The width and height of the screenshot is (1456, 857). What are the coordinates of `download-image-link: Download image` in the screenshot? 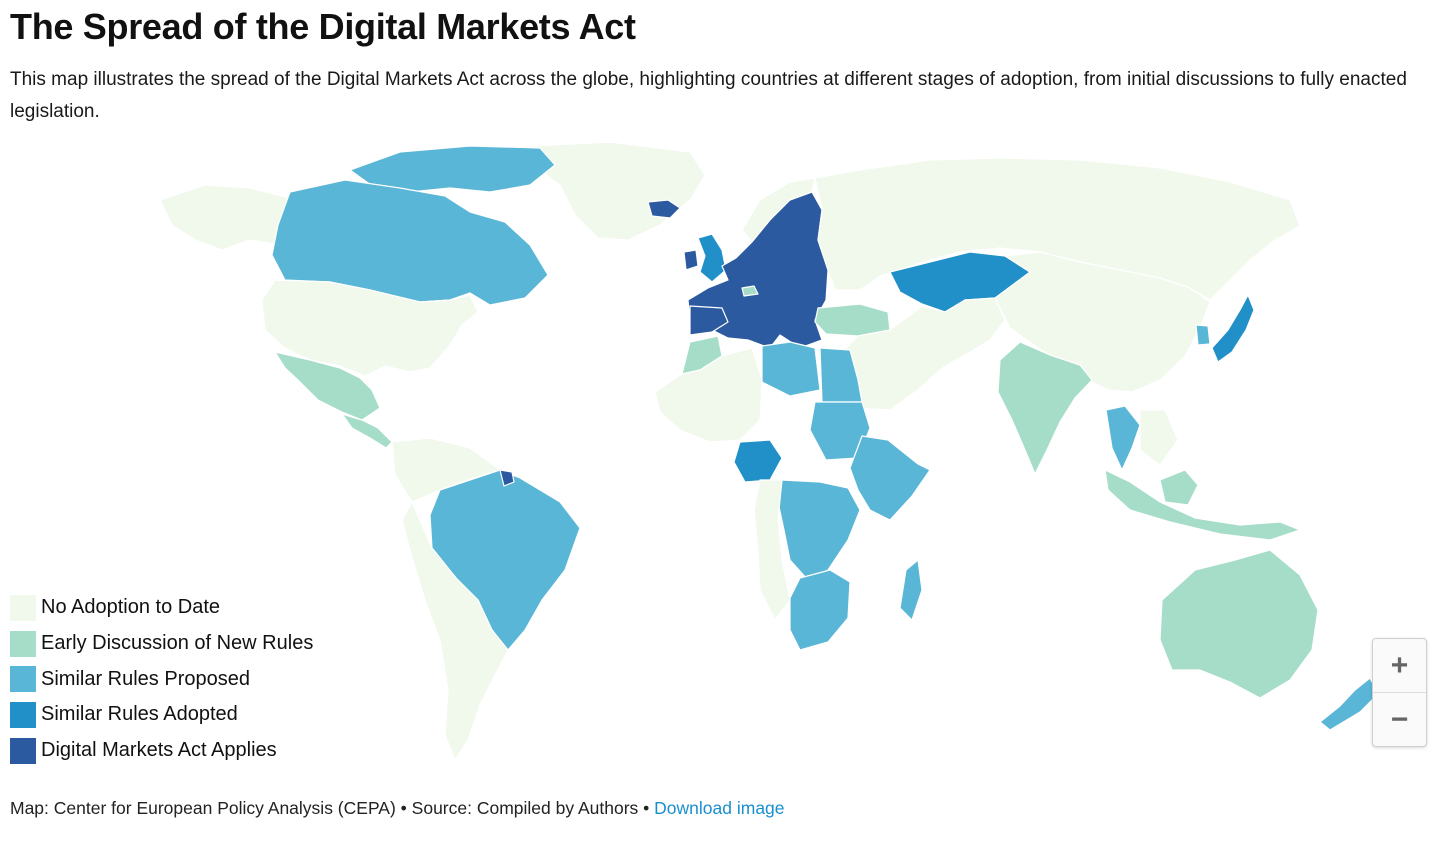 It's located at (719, 808).